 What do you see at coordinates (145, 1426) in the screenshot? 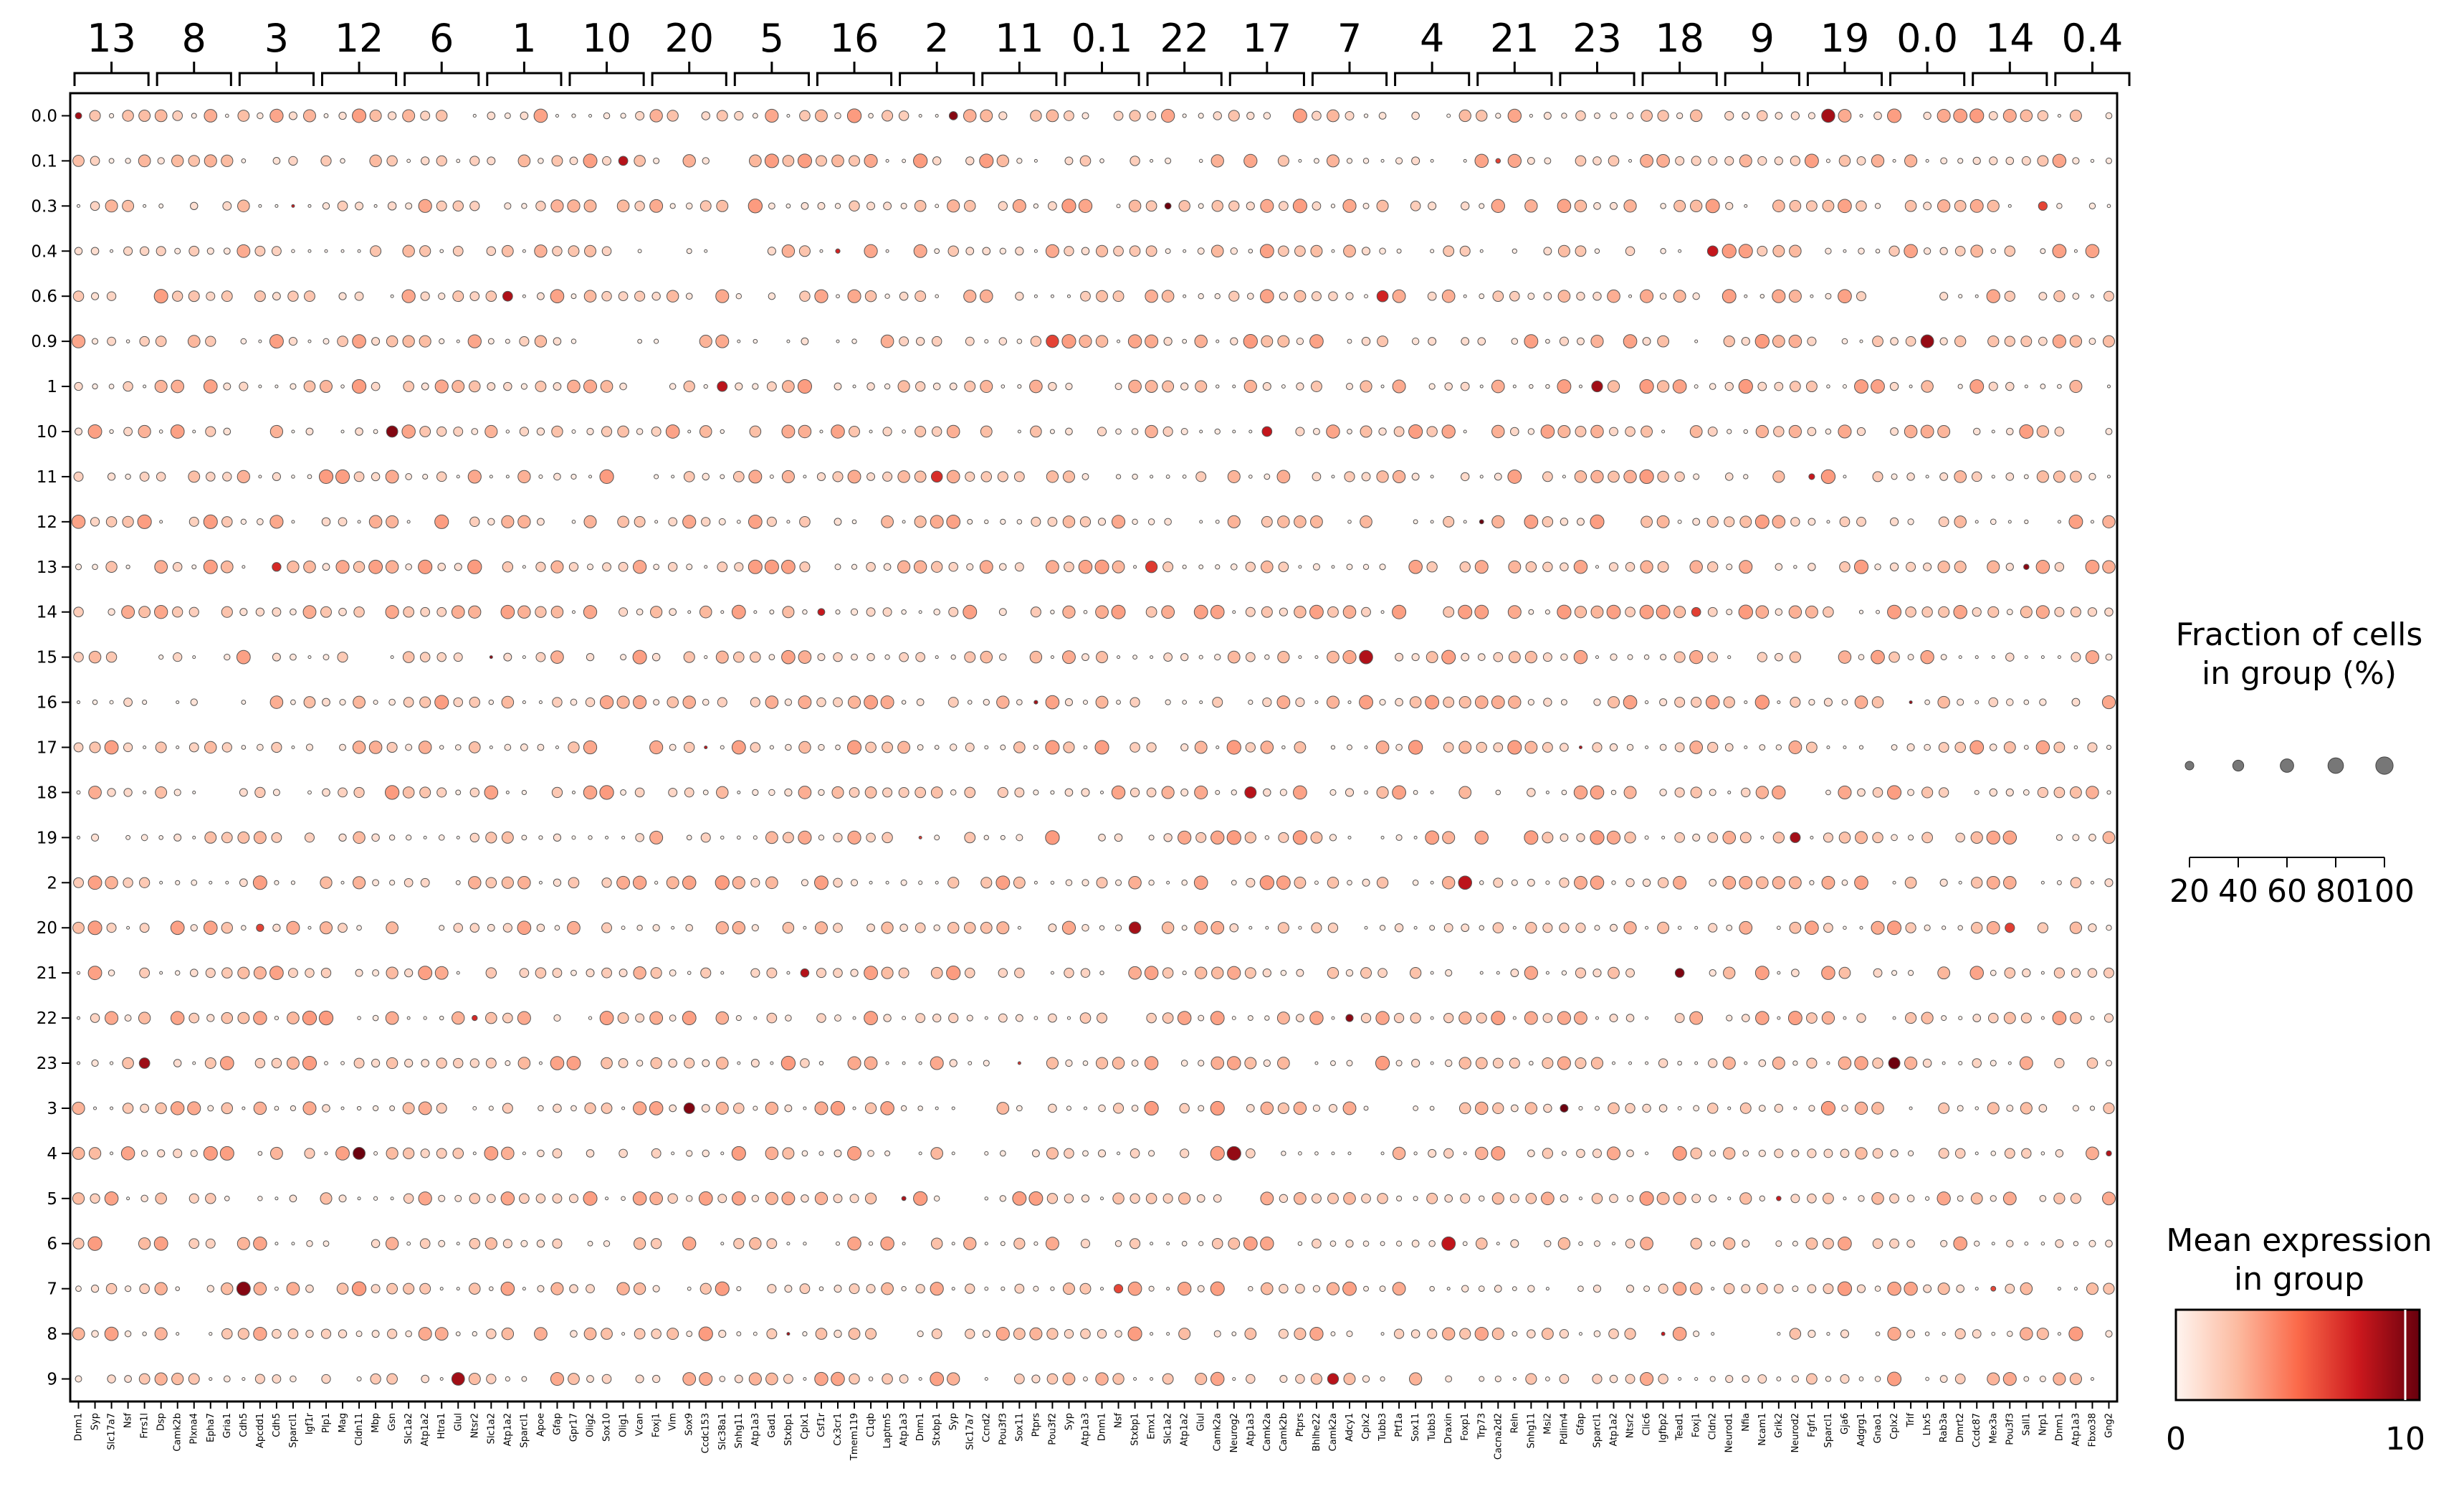
I see `gene-label: Frrs1l` at bounding box center [145, 1426].